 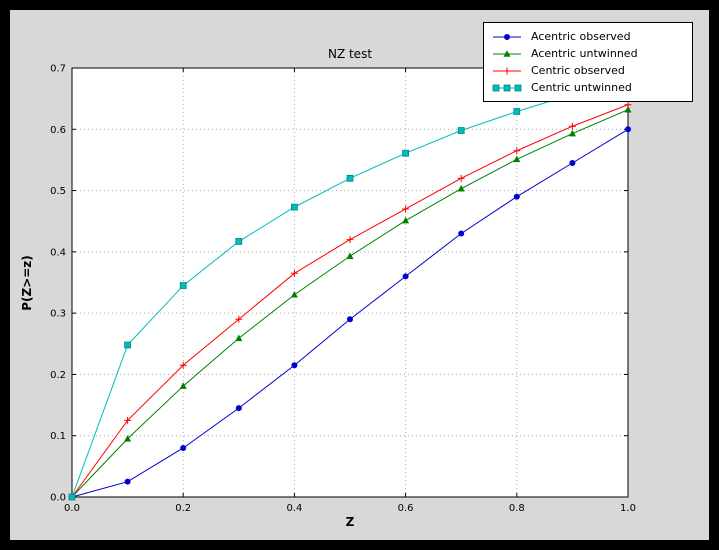 I want to click on y-tick-label: 0.0, so click(x=58, y=498).